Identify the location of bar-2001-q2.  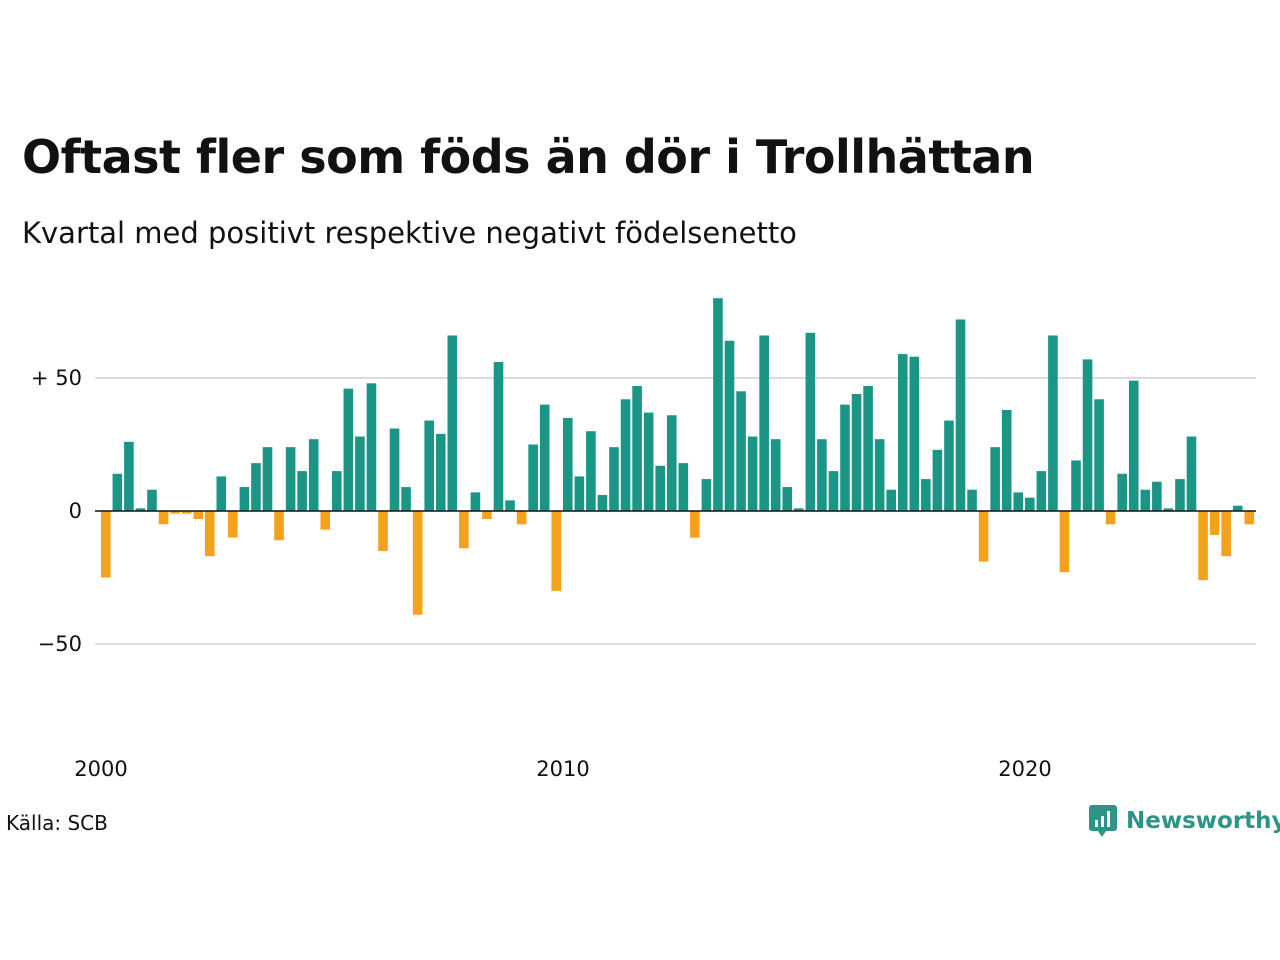
(163, 518).